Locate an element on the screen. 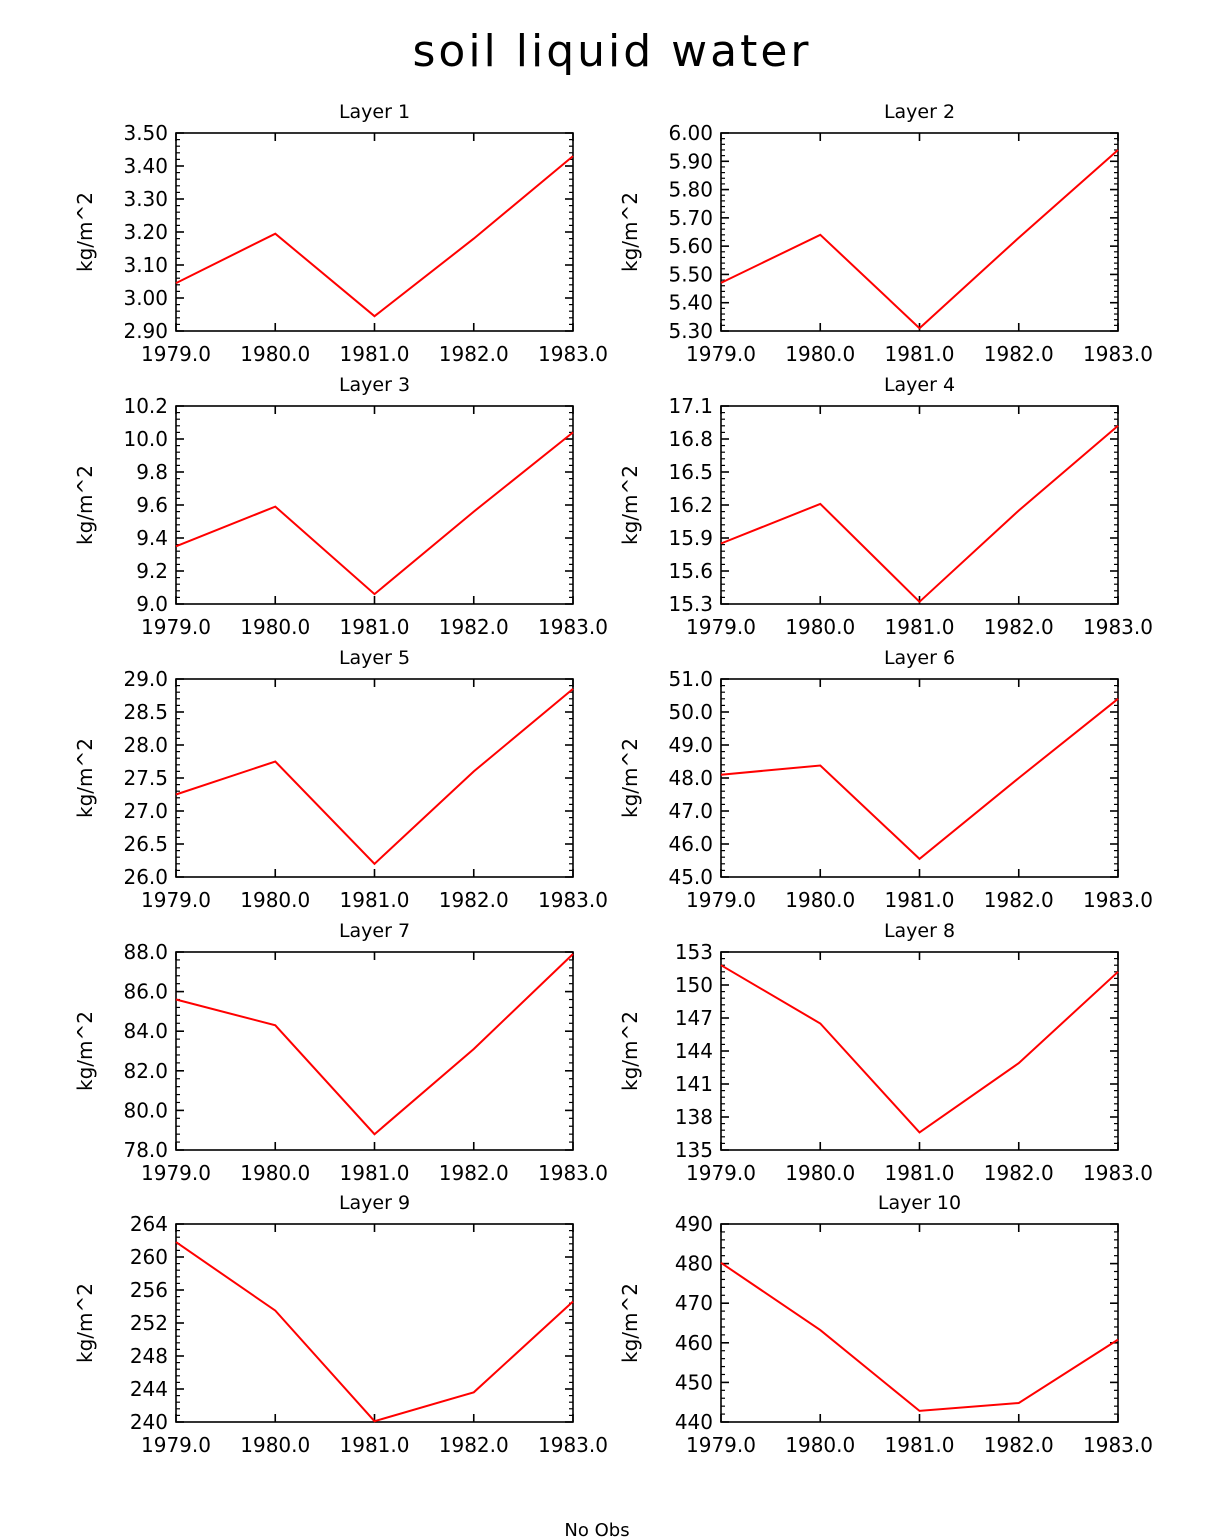 This screenshot has height=1538, width=1224. y-tick-label: 480 is located at coordinates (694, 1264).